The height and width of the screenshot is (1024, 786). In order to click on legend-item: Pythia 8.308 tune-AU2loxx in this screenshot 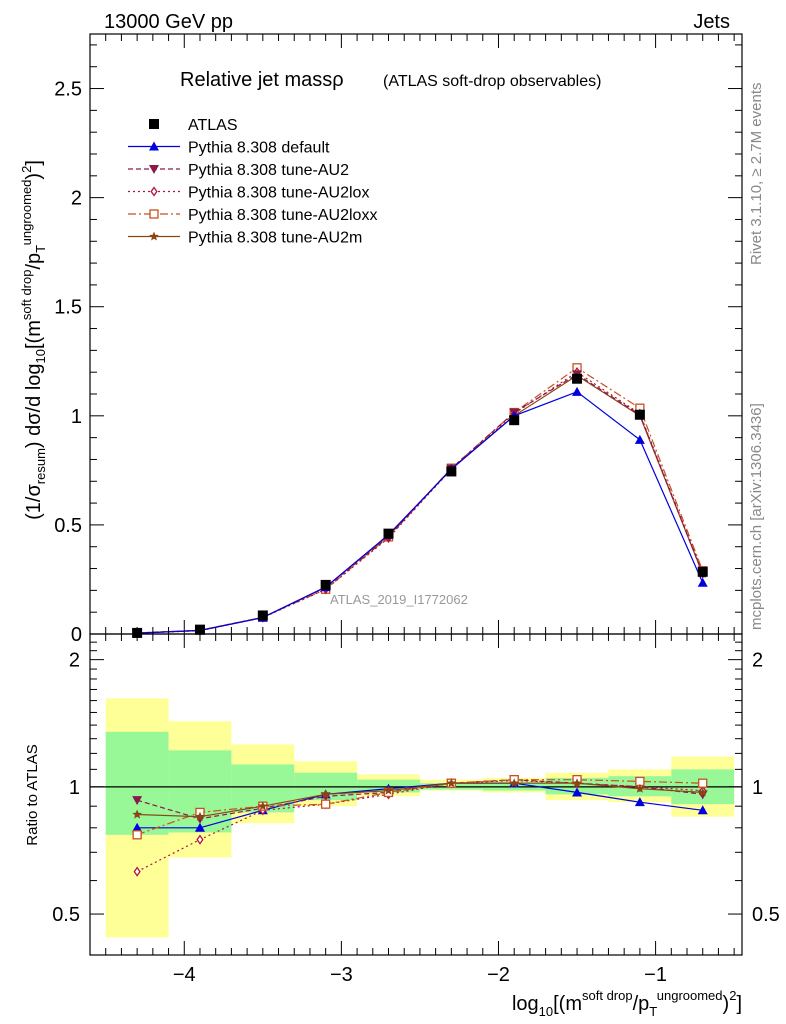, I will do `click(252, 215)`.